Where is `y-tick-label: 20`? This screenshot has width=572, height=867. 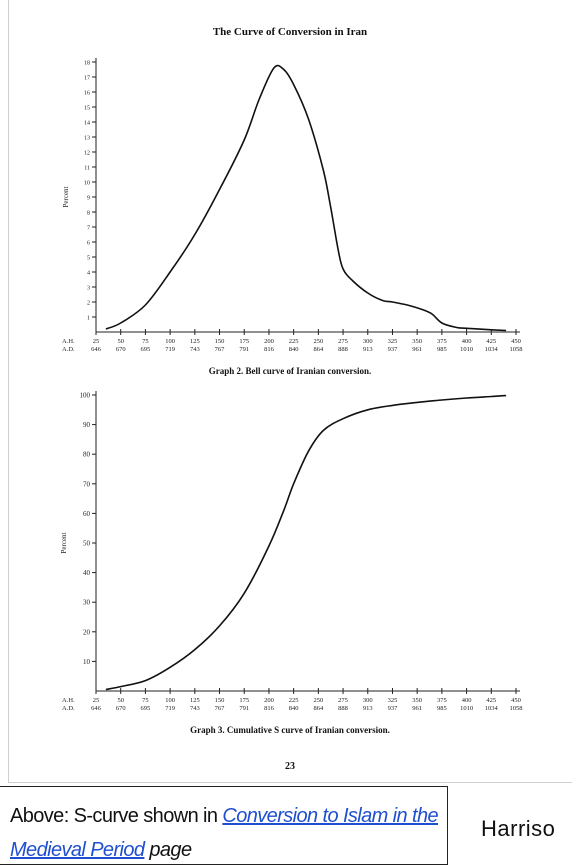 y-tick-label: 20 is located at coordinates (87, 632).